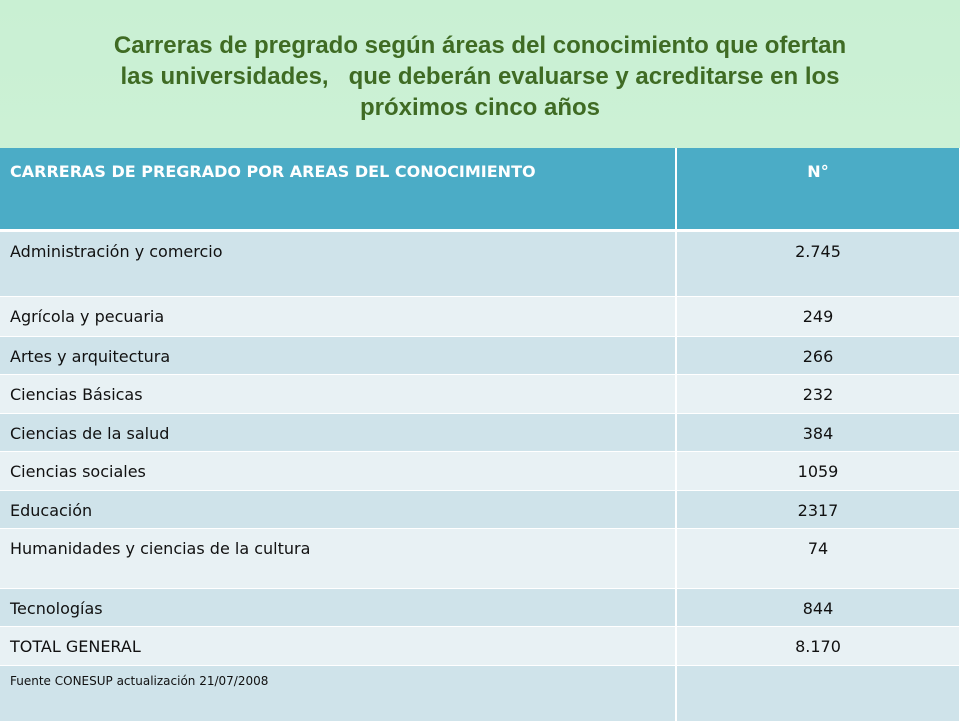 The image size is (960, 722). Describe the element at coordinates (480, 107) in the screenshot. I see `title-line-3: próximos cinco años` at that location.